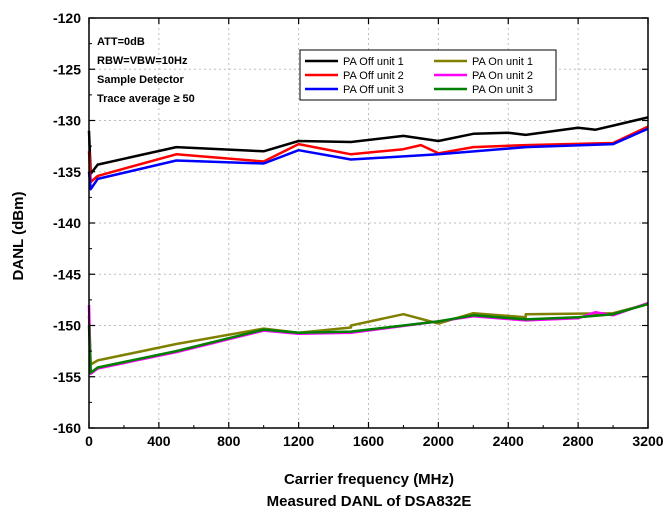 The image size is (666, 513). What do you see at coordinates (18, 236) in the screenshot?
I see `y-axis-title: DANL (dBm)` at bounding box center [18, 236].